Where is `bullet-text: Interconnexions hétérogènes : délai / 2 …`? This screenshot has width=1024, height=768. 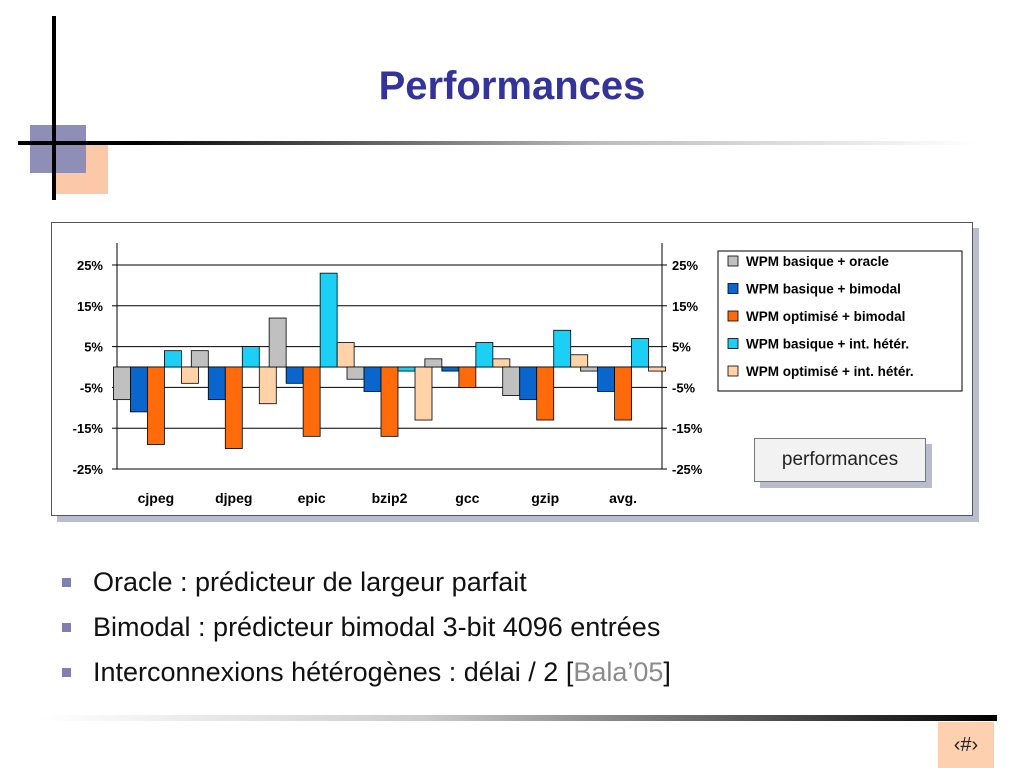 bullet-text: Interconnexions hétérogènes : délai / 2 … is located at coordinates (333, 672).